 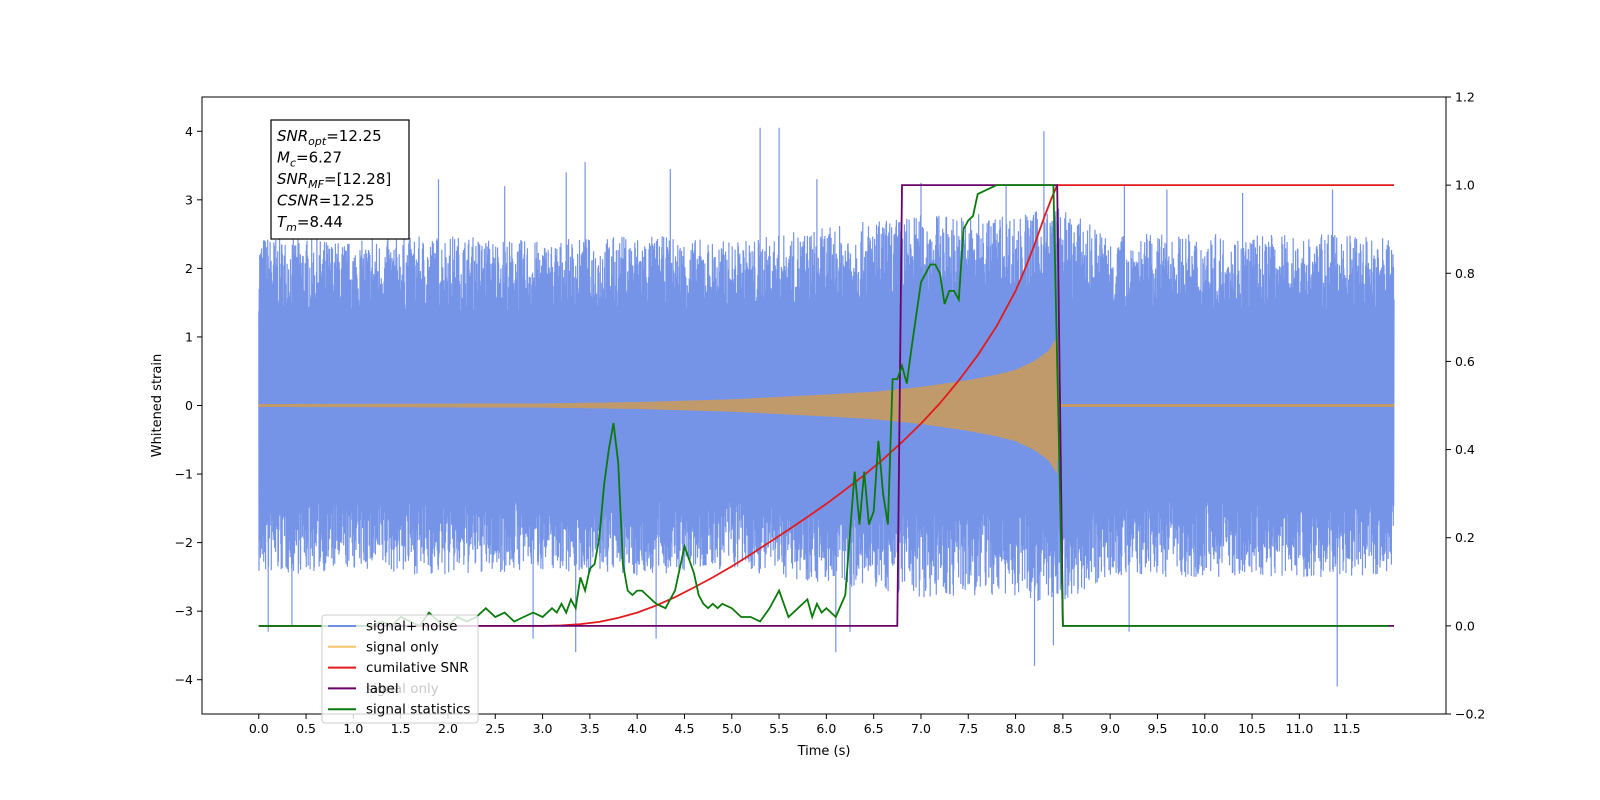 I want to click on legend-overlap-text: signal only, so click(x=402, y=689).